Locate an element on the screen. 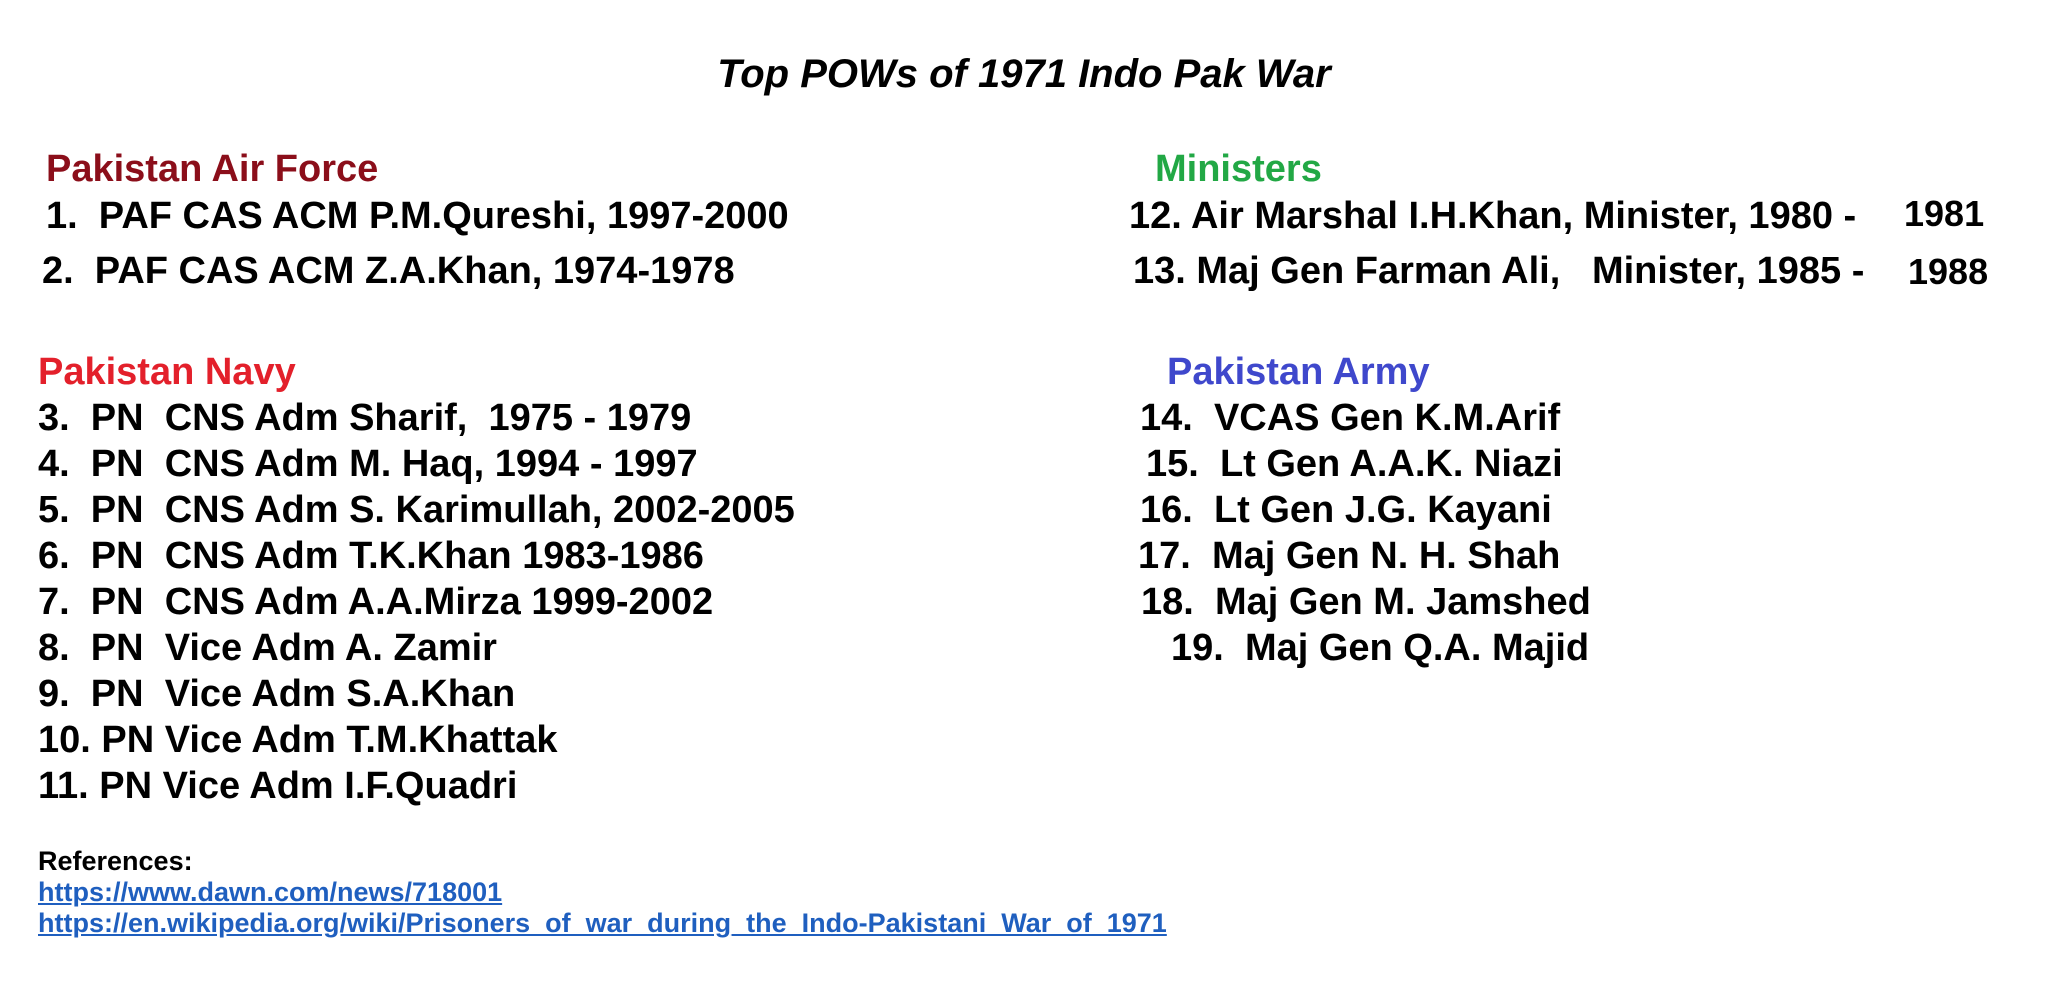  page-title: Top POWs of 1971 Indo Pak War is located at coordinates (1024, 74).